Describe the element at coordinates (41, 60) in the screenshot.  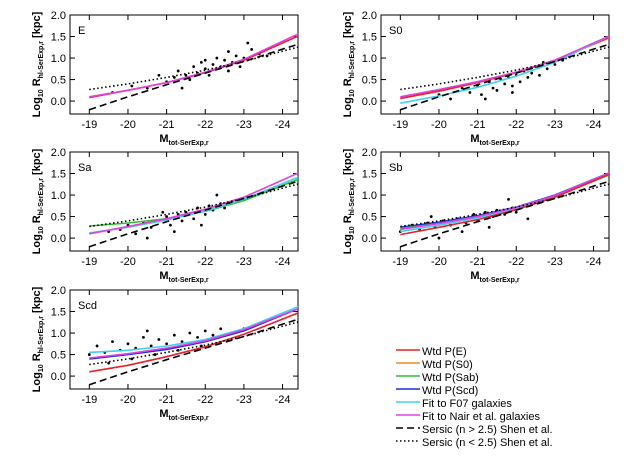
I see `y-axis-label-part: hl-SerExp,r` at that location.